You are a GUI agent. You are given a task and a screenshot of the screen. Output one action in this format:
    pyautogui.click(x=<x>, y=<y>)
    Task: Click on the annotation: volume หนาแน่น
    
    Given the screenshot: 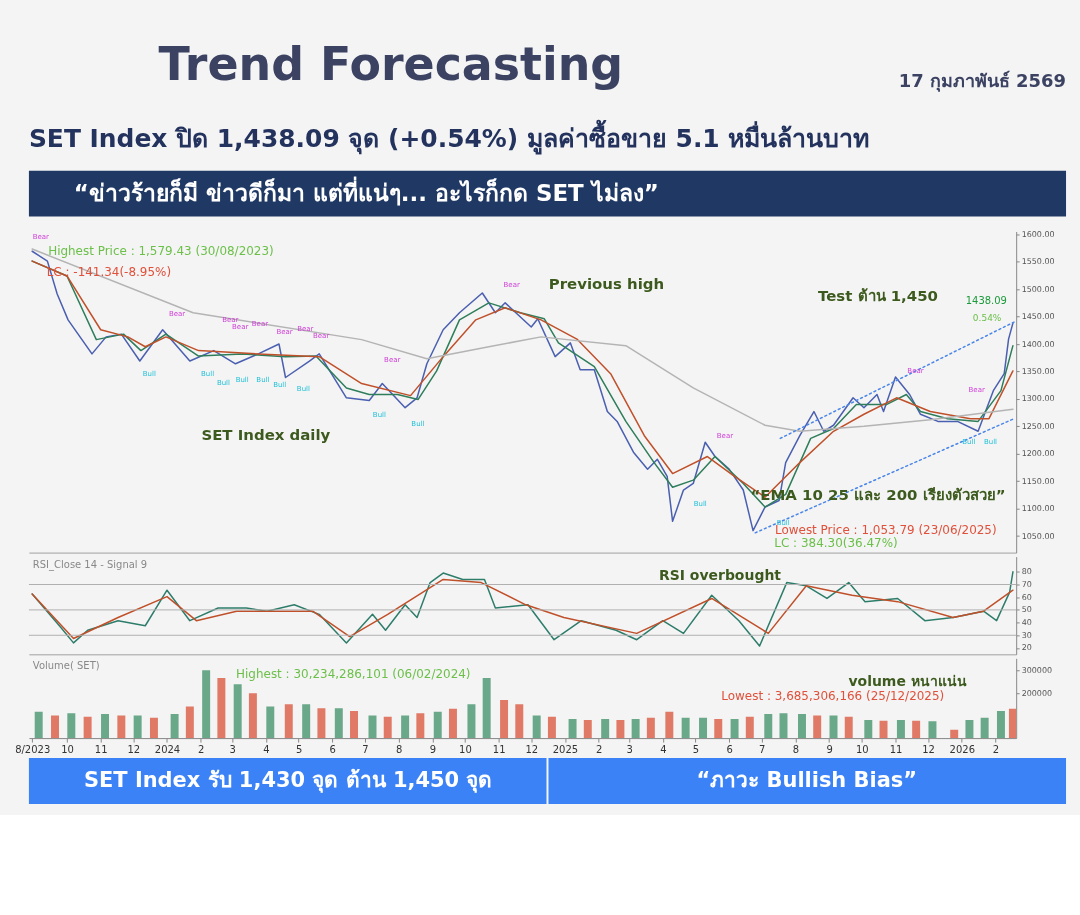 What is the action you would take?
    pyautogui.click(x=907, y=681)
    